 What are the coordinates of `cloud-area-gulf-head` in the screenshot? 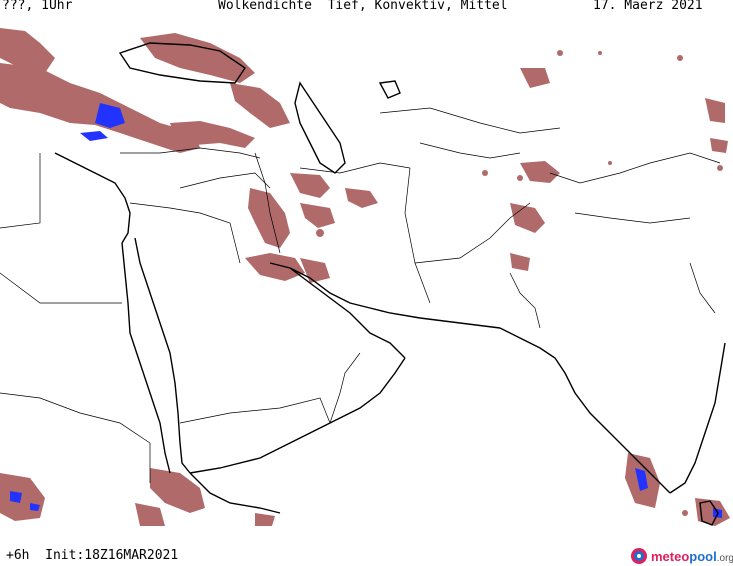 It's located at (275, 267).